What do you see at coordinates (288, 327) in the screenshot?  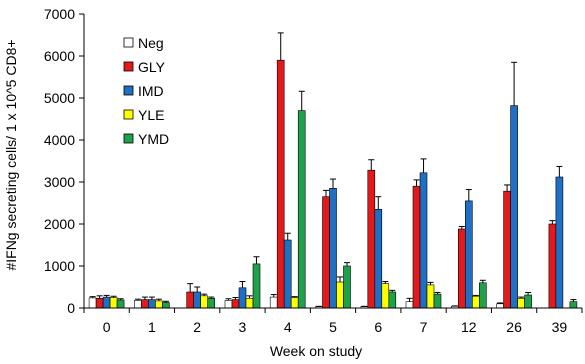 I see `x-tick-label: 4` at bounding box center [288, 327].